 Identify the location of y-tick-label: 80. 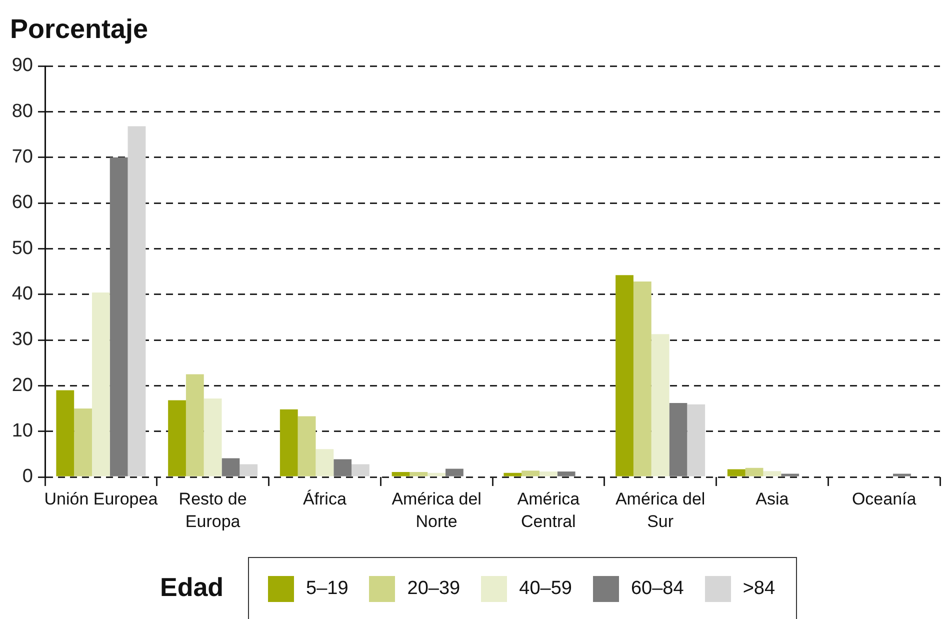
(22, 111).